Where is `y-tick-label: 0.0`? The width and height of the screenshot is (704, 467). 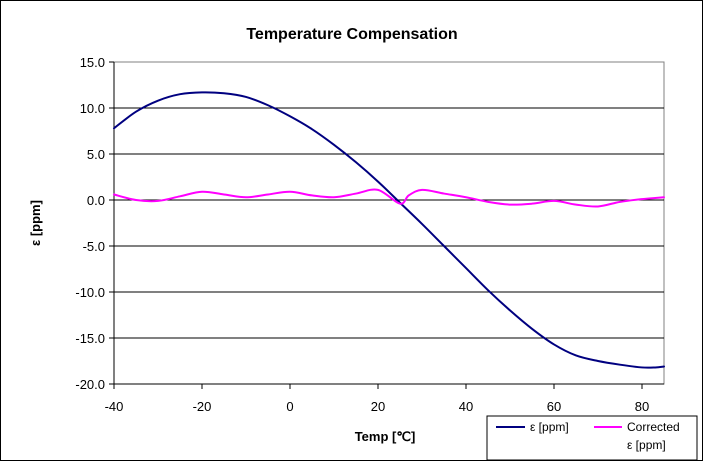 y-tick-label: 0.0 is located at coordinates (96, 200).